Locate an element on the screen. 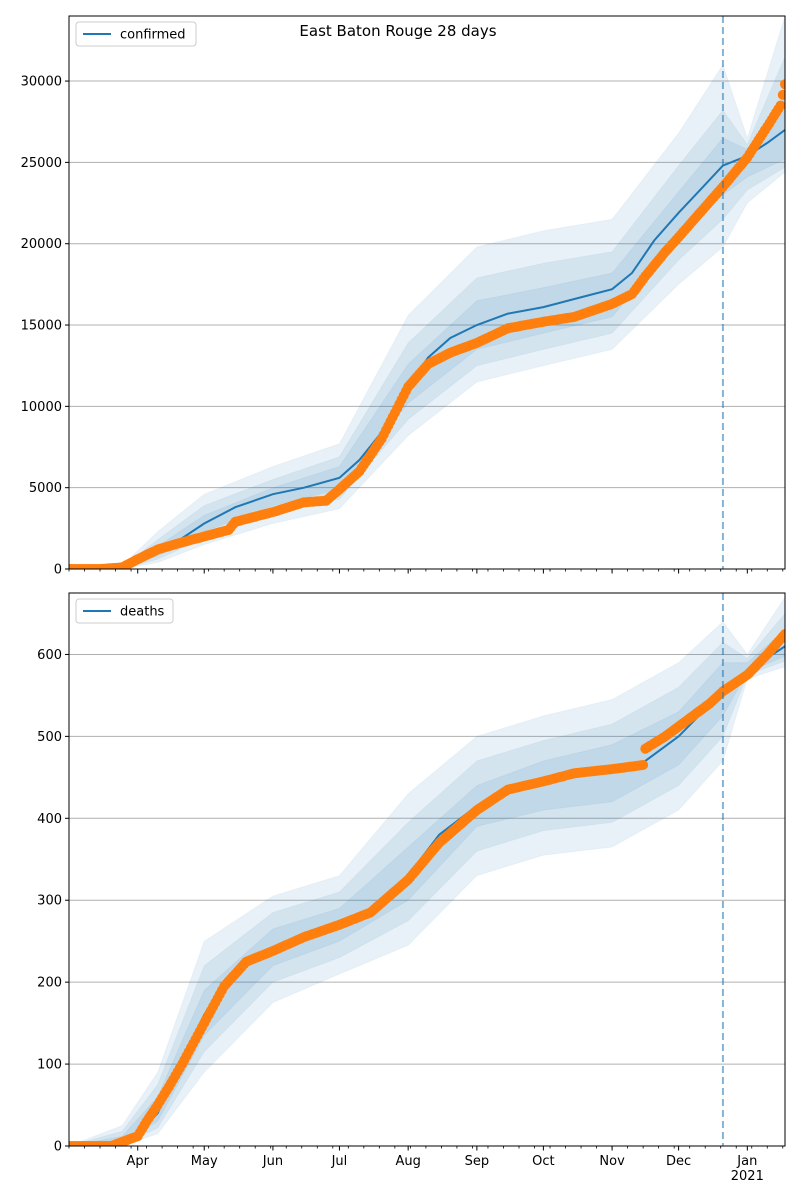 The width and height of the screenshot is (800, 1200). confirmed-legend-box is located at coordinates (136, 34).